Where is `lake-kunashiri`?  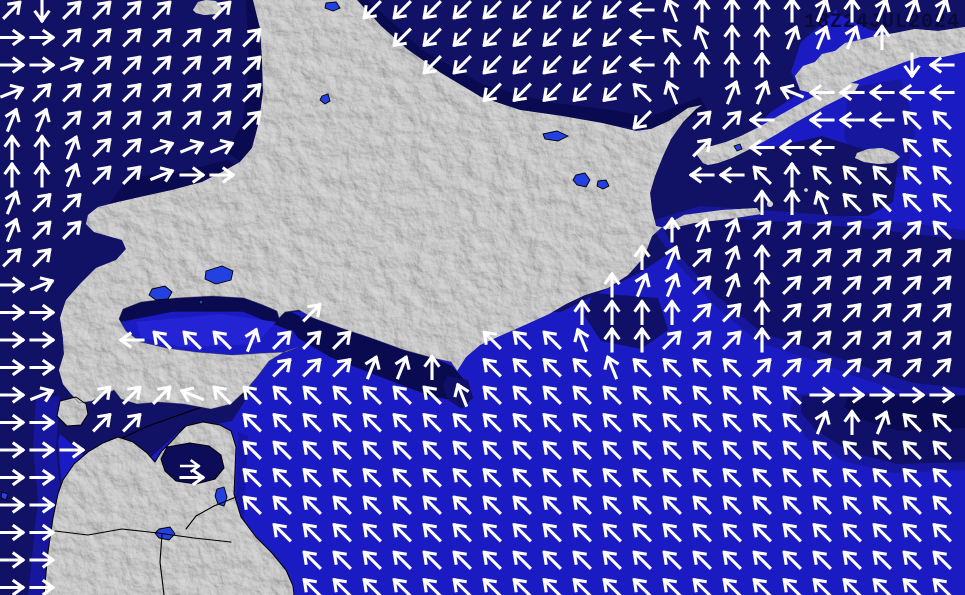
lake-kunashiri is located at coordinates (738, 147).